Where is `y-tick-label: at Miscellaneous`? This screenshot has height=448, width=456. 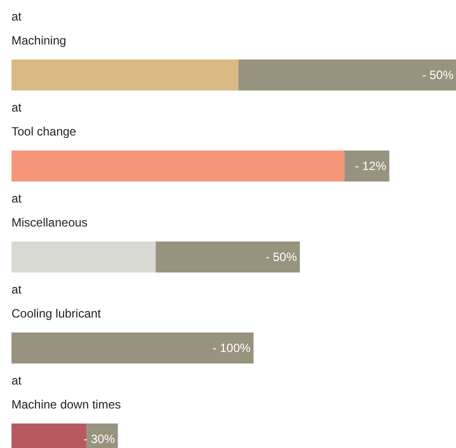 y-tick-label: at Miscellaneous is located at coordinates (50, 211).